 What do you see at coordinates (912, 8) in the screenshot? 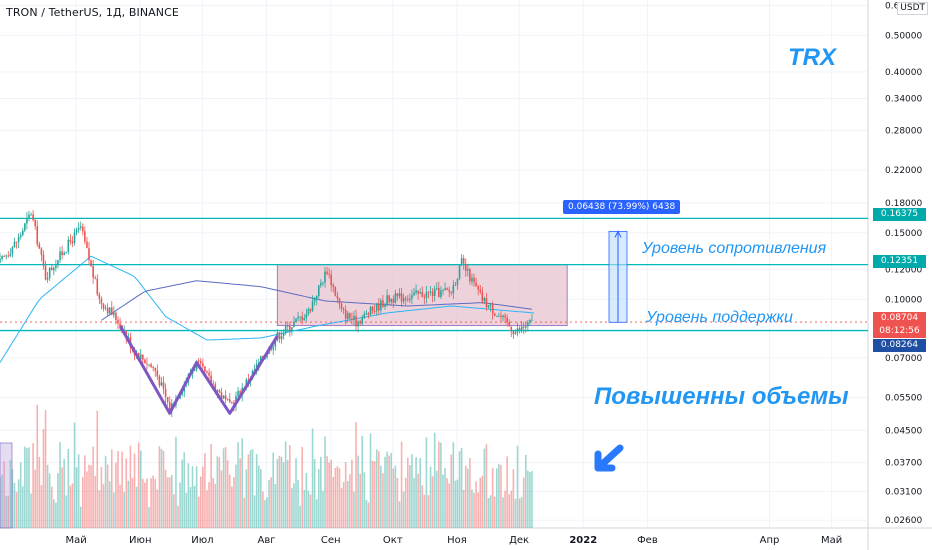
I see `currency-label: USDT` at bounding box center [912, 8].